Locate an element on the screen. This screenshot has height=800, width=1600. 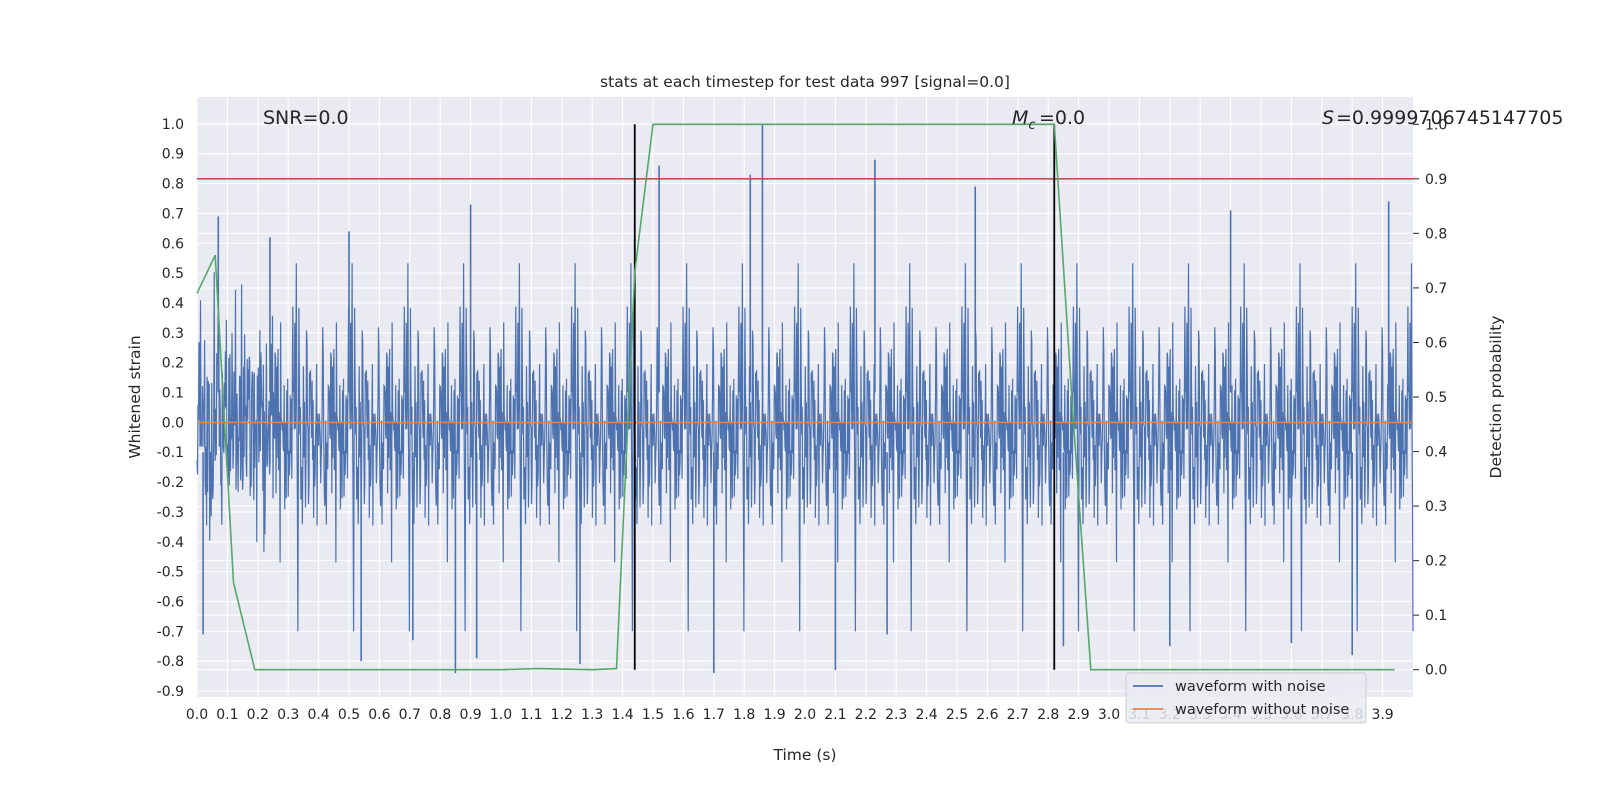
y2-axis-label: Detection probability is located at coordinates (1496, 397).